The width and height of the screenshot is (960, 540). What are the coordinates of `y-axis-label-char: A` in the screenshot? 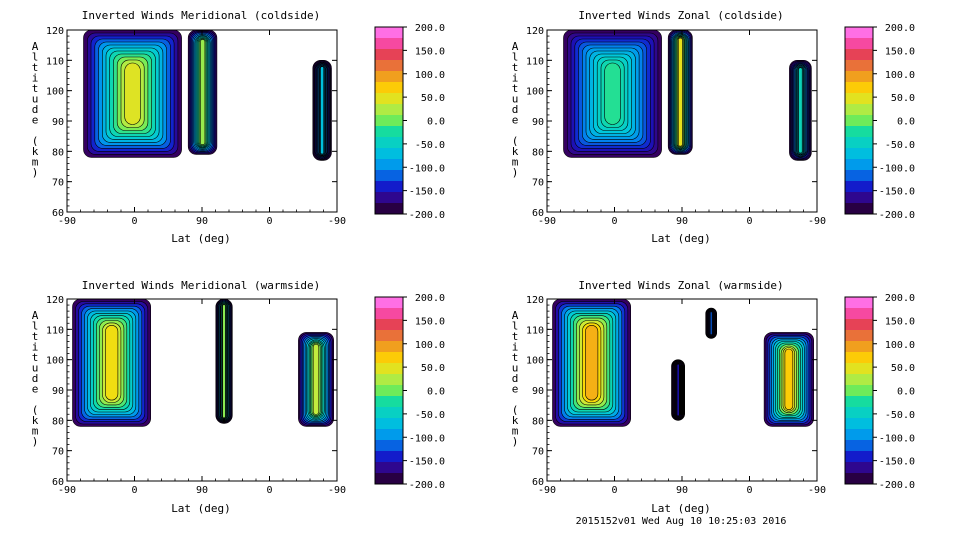 It's located at (35, 46).